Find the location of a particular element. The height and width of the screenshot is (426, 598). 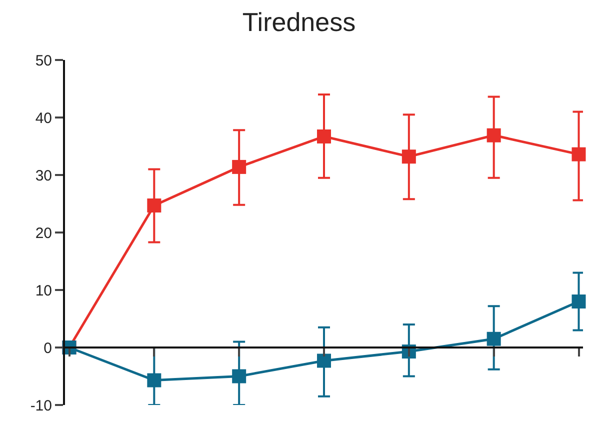

y-tick-label: 40 is located at coordinates (43, 118).